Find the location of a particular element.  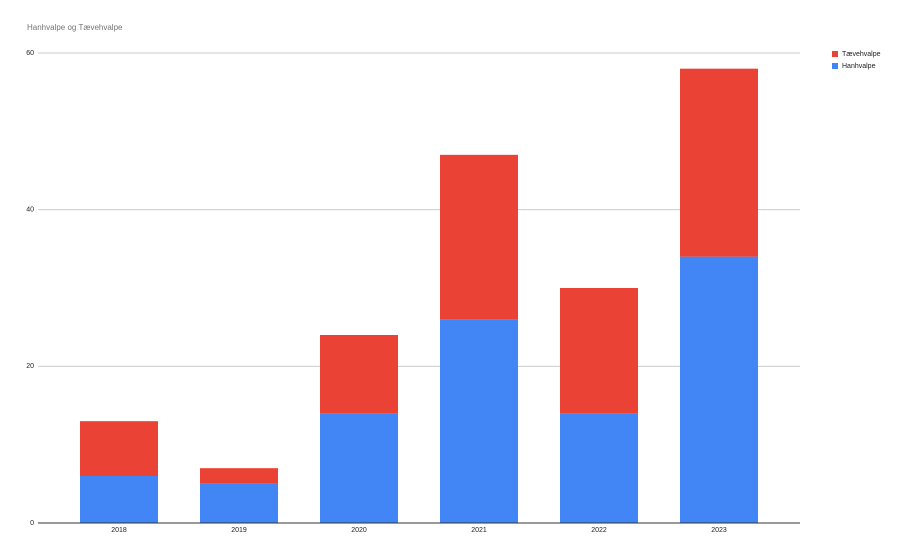

y-tick-label: 0 is located at coordinates (32, 523).